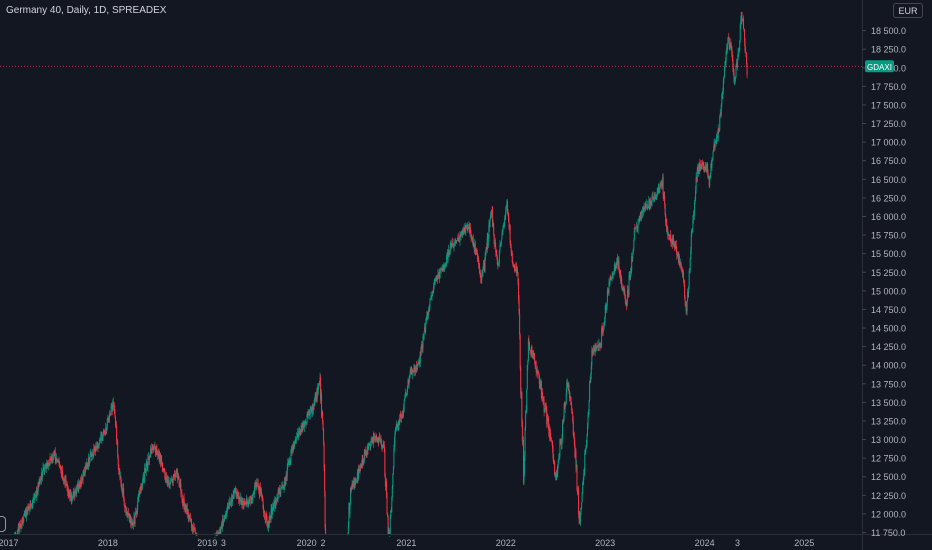 This screenshot has height=550, width=932. What do you see at coordinates (908, 10) in the screenshot?
I see `currency-button: EUR` at bounding box center [908, 10].